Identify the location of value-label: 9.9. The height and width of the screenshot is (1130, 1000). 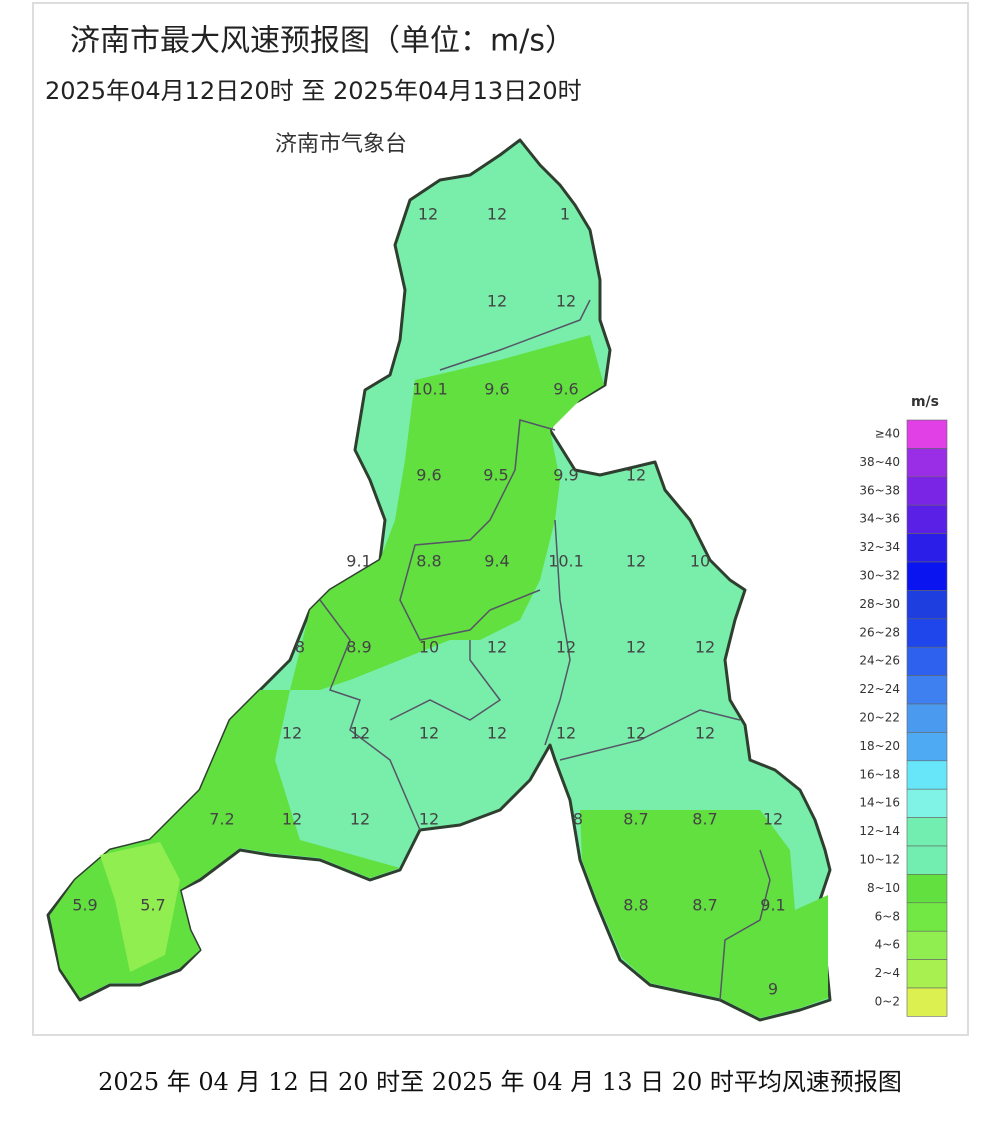
(565, 475).